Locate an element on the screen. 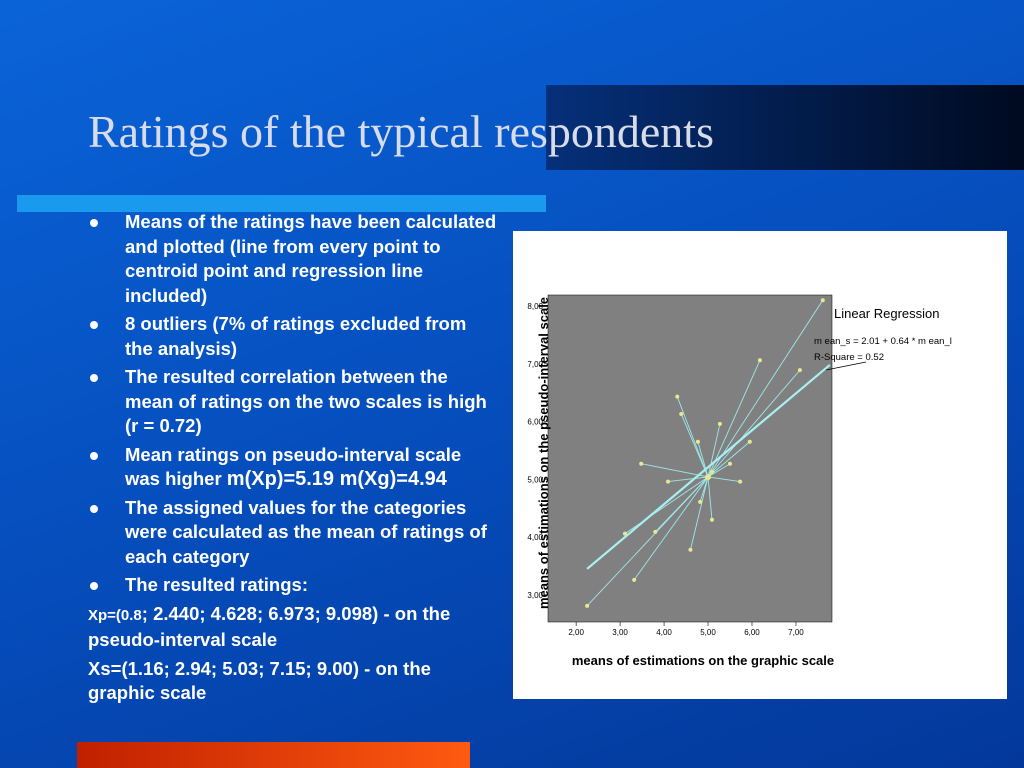 Image resolution: width=1024 pixels, height=768 pixels. regression-line is located at coordinates (708, 467).